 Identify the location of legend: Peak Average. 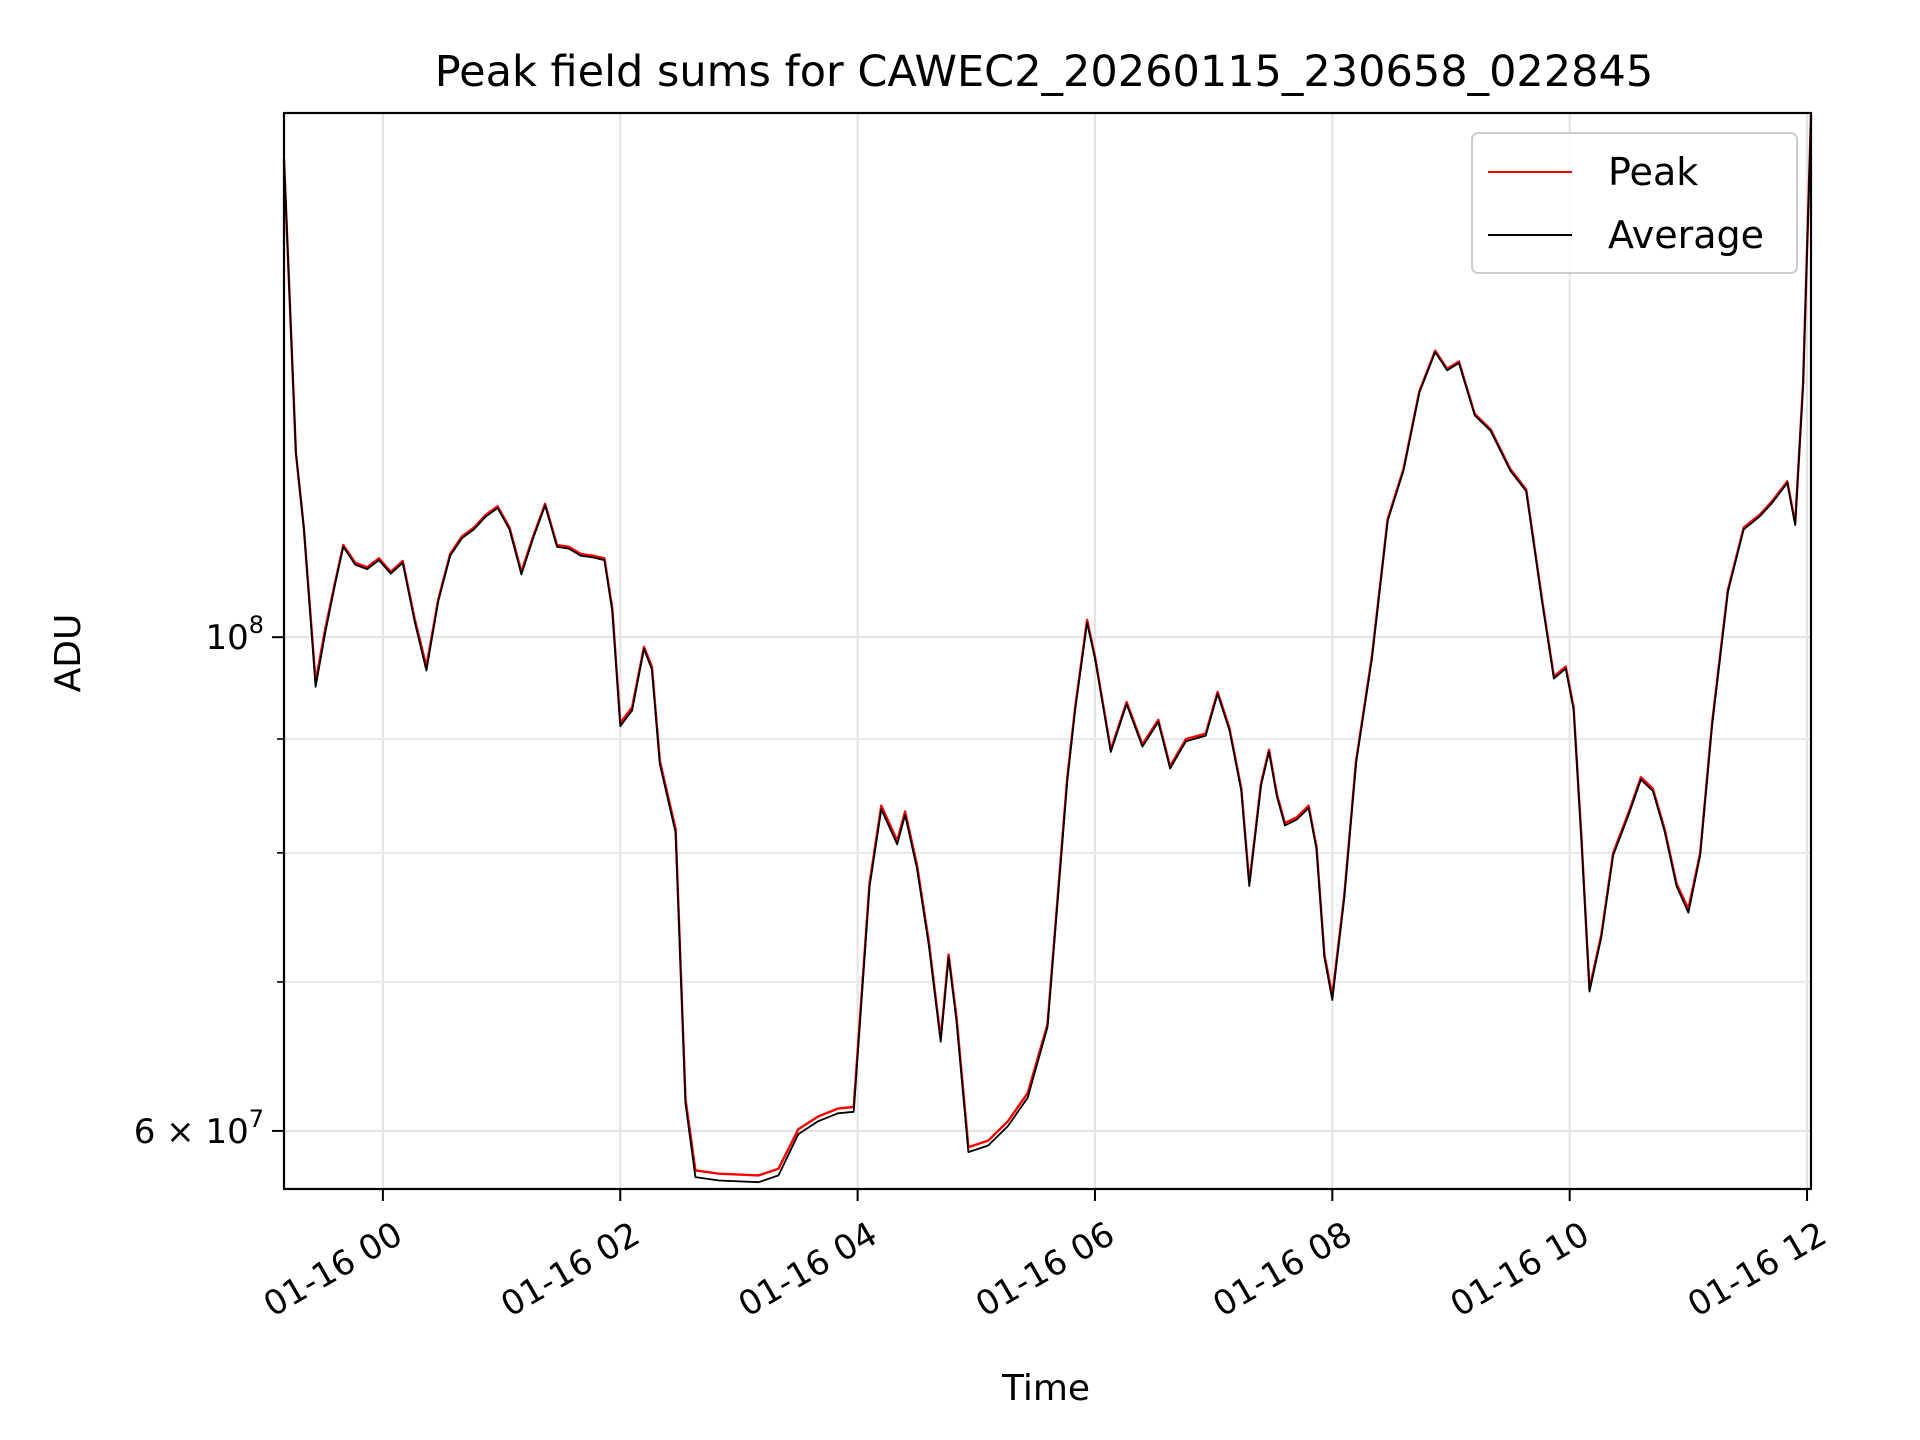
(1634, 203).